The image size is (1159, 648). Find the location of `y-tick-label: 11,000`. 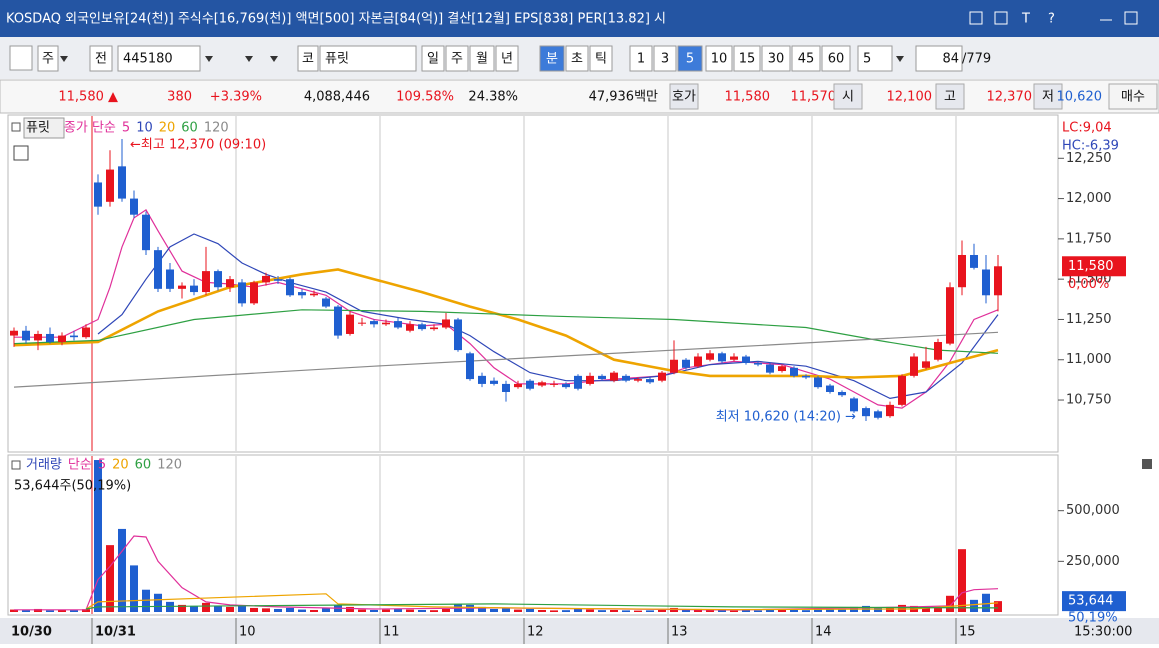

y-tick-label: 11,000 is located at coordinates (1089, 359).